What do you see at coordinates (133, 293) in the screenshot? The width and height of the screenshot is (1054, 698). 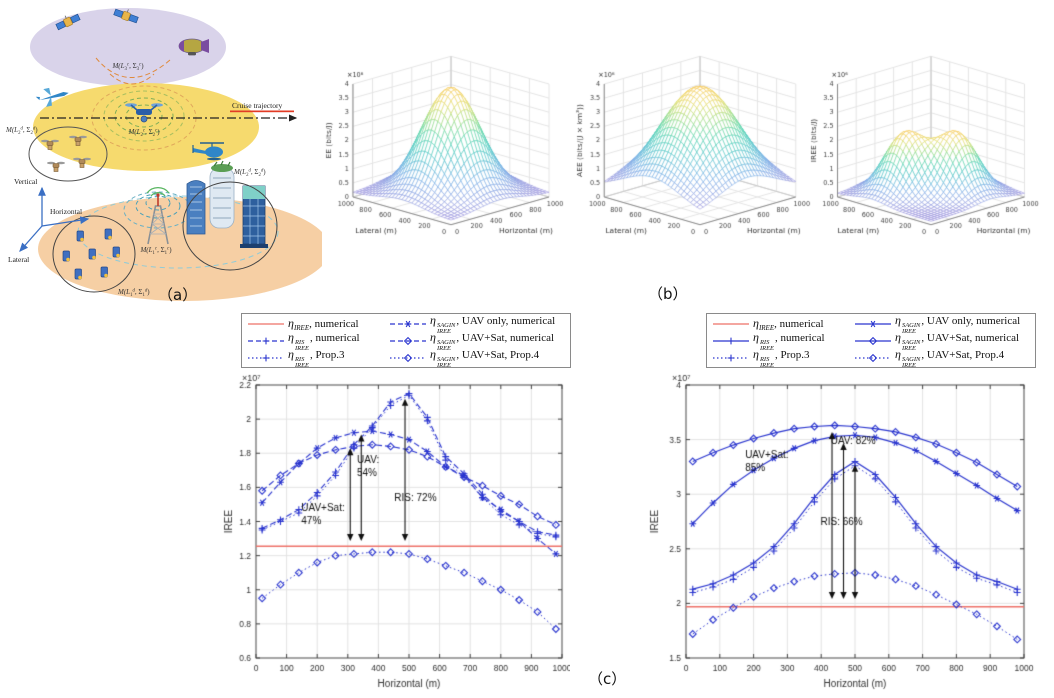 I see `users-cluster-label: M(L1d, Σ1d)` at bounding box center [133, 293].